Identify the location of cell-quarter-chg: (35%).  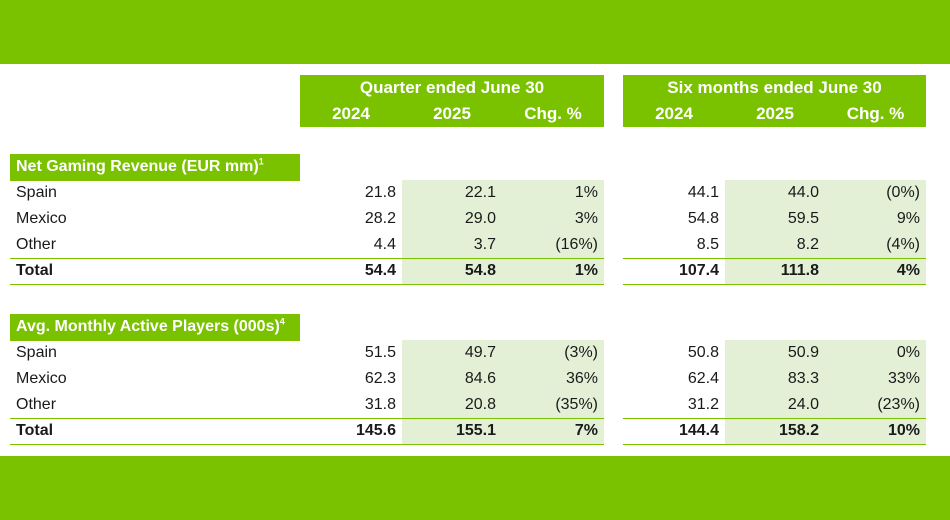
(553, 405).